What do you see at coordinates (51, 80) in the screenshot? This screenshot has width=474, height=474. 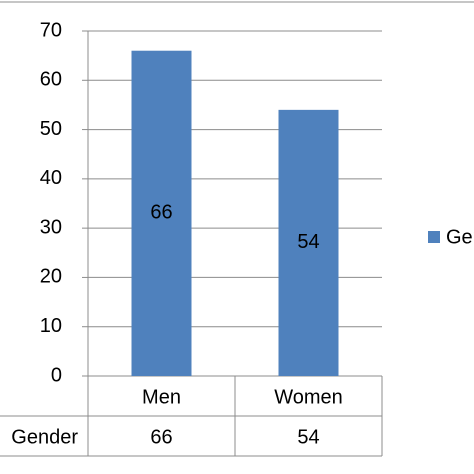 I see `y-tick-label: 60` at bounding box center [51, 80].